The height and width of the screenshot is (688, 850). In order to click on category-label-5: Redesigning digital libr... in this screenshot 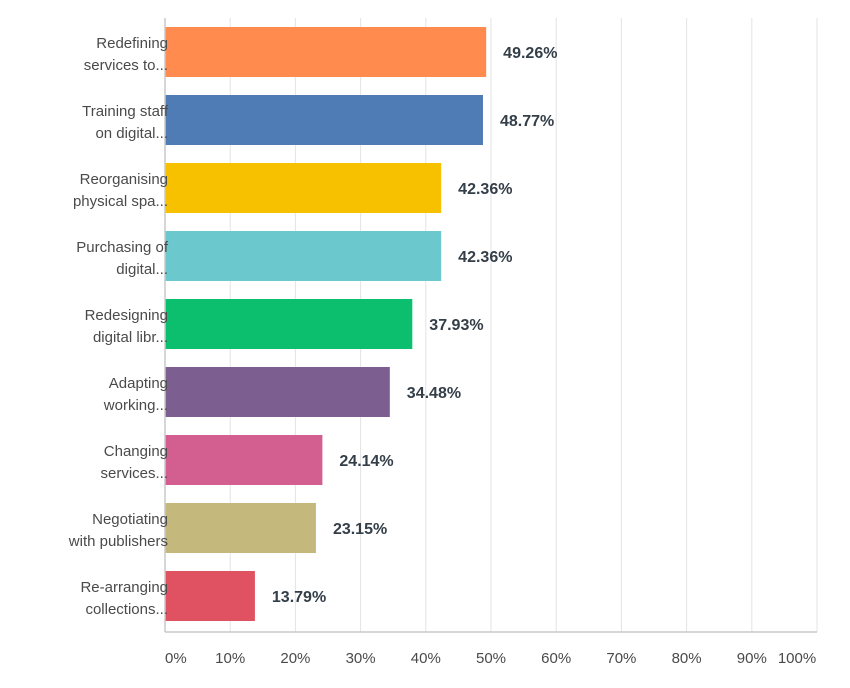, I will do `click(126, 326)`.